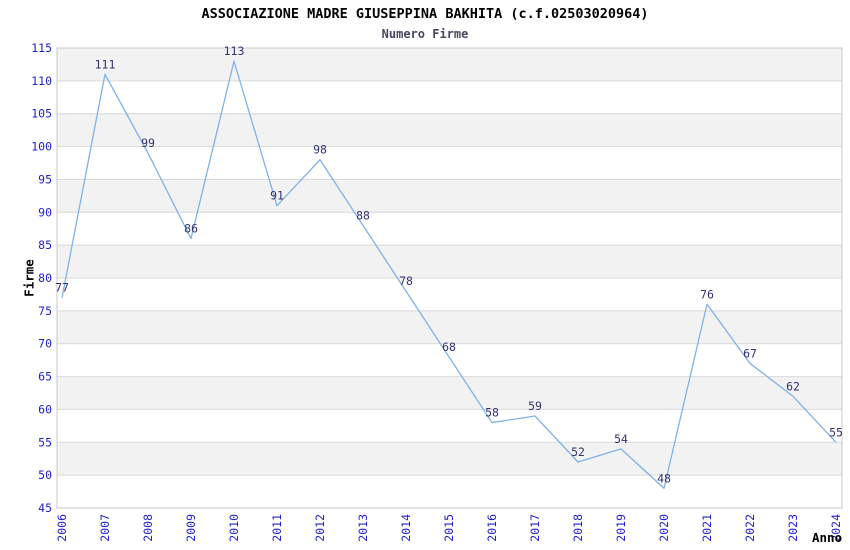 This screenshot has height=550, width=850. I want to click on data-point-label: 76, so click(707, 294).